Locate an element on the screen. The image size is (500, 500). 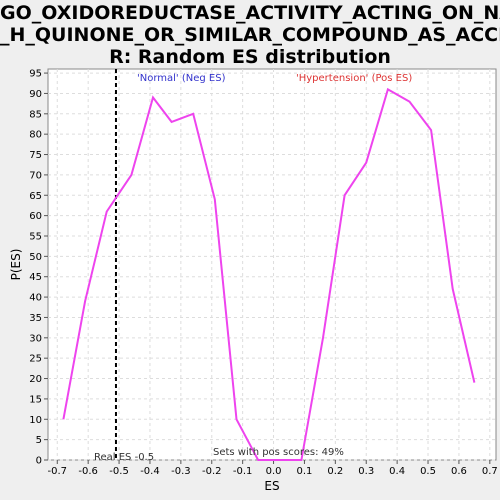
y-tick-label: 0 is located at coordinates (39, 461).